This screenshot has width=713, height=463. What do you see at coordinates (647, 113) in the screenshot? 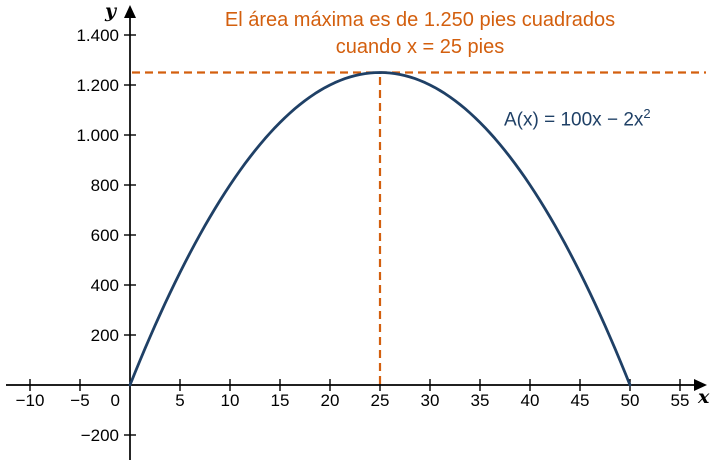
I see `function-label-exponent: 2` at bounding box center [647, 113].